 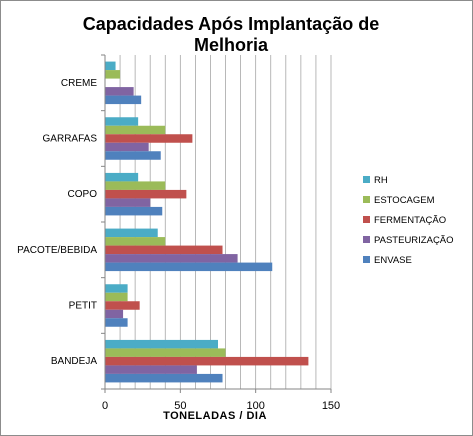 What do you see at coordinates (393, 260) in the screenshot?
I see `legend-label: ENVASE` at bounding box center [393, 260].